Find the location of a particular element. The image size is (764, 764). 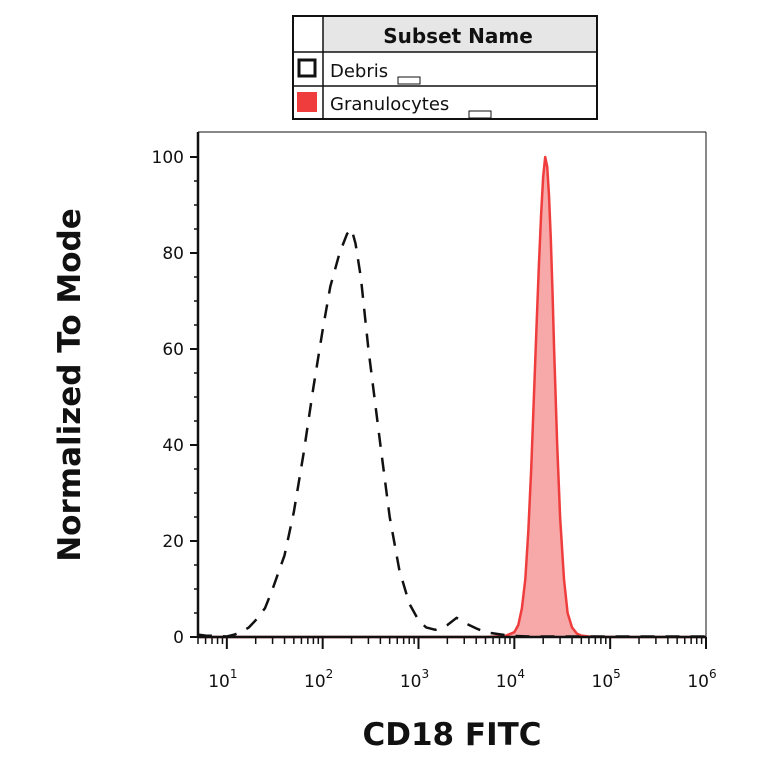

y-tick-label: 60 is located at coordinates (173, 350).